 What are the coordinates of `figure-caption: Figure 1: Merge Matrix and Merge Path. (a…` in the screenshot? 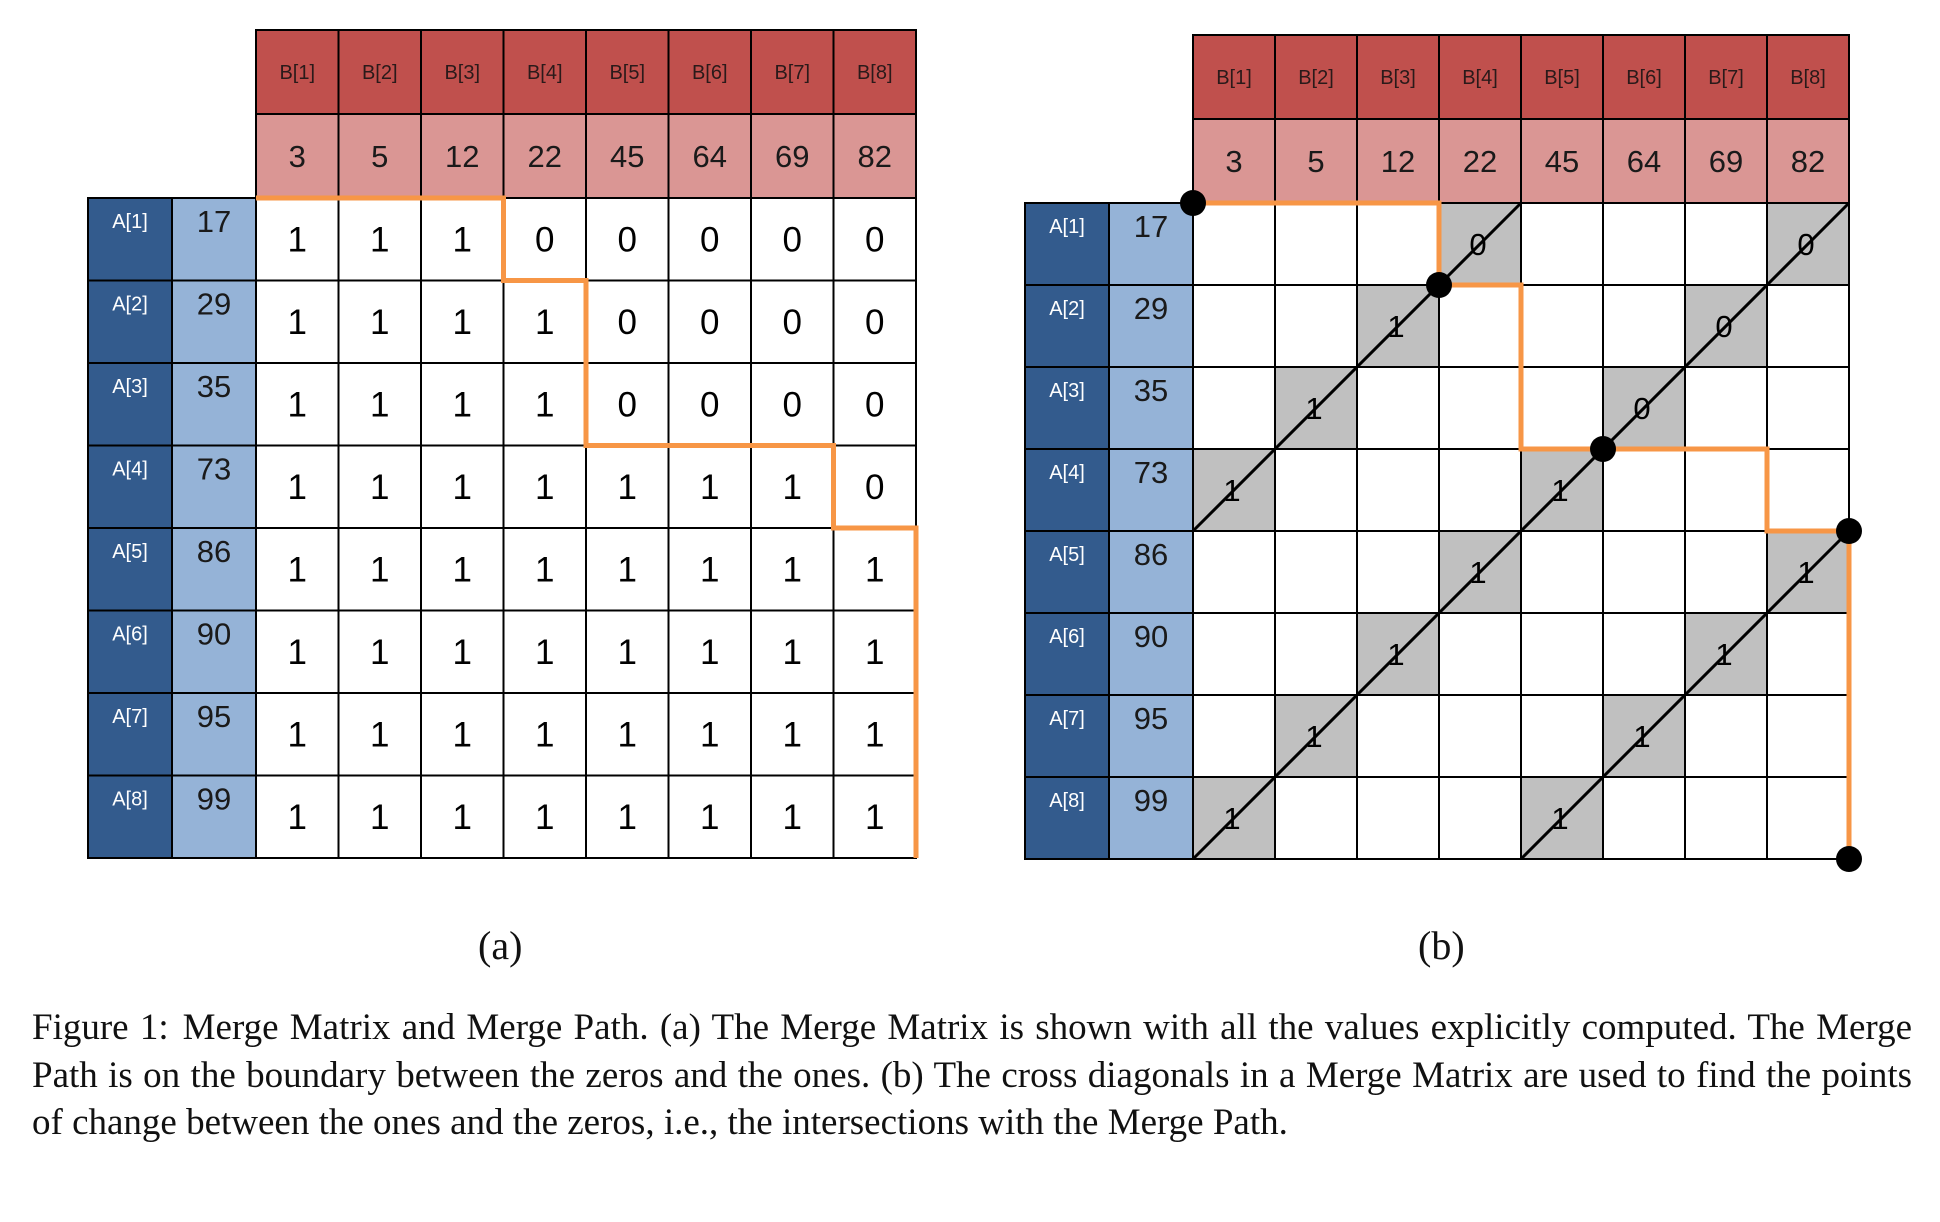 It's located at (972, 1075).